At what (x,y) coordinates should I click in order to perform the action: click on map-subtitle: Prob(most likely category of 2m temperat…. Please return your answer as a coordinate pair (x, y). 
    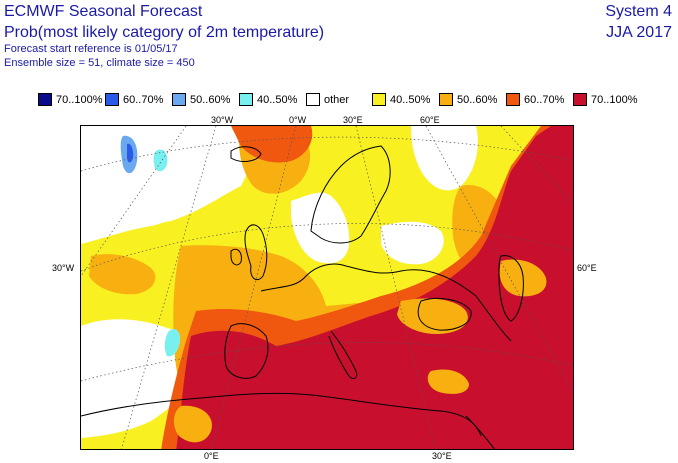
    Looking at the image, I should click on (164, 32).